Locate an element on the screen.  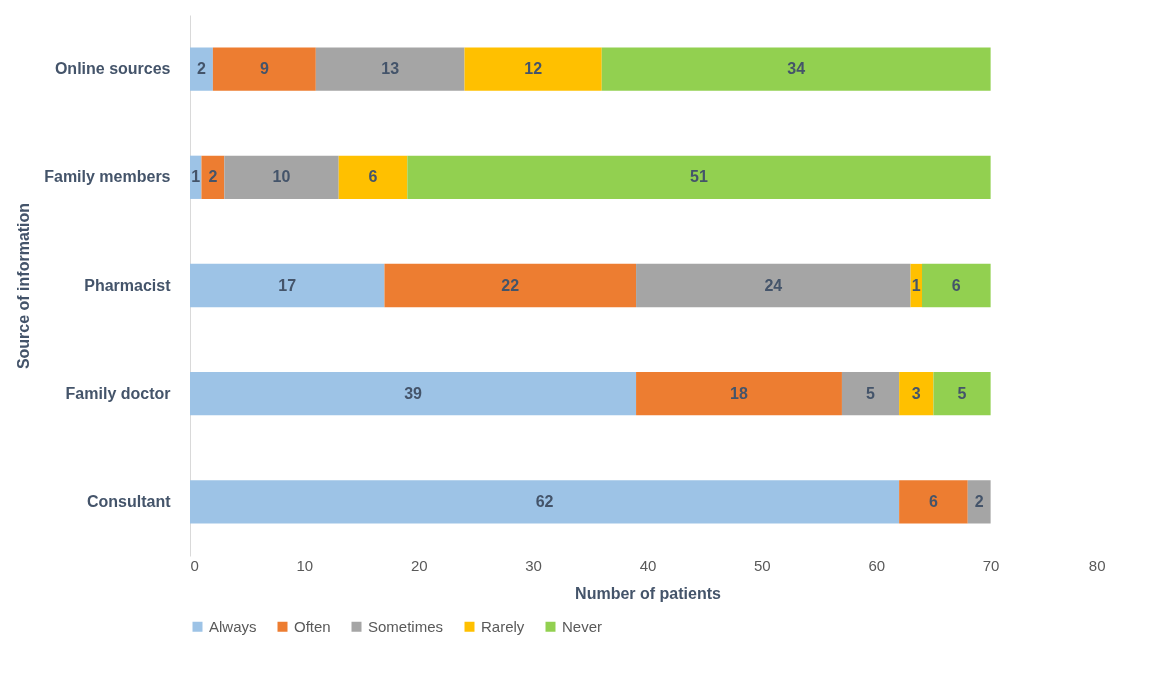
data-label: 18 is located at coordinates (739, 393).